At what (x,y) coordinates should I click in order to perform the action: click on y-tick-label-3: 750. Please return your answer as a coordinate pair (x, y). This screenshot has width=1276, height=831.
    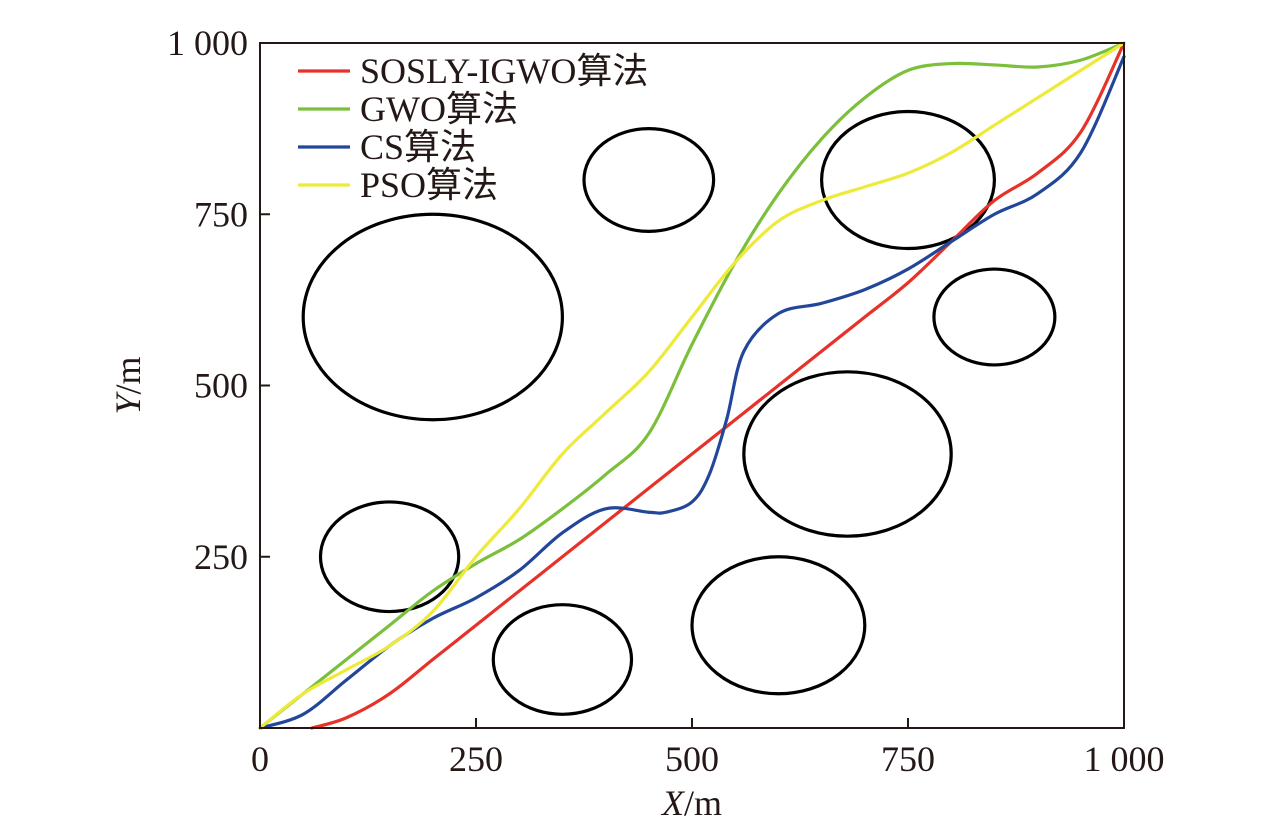
    Looking at the image, I should click on (221, 214).